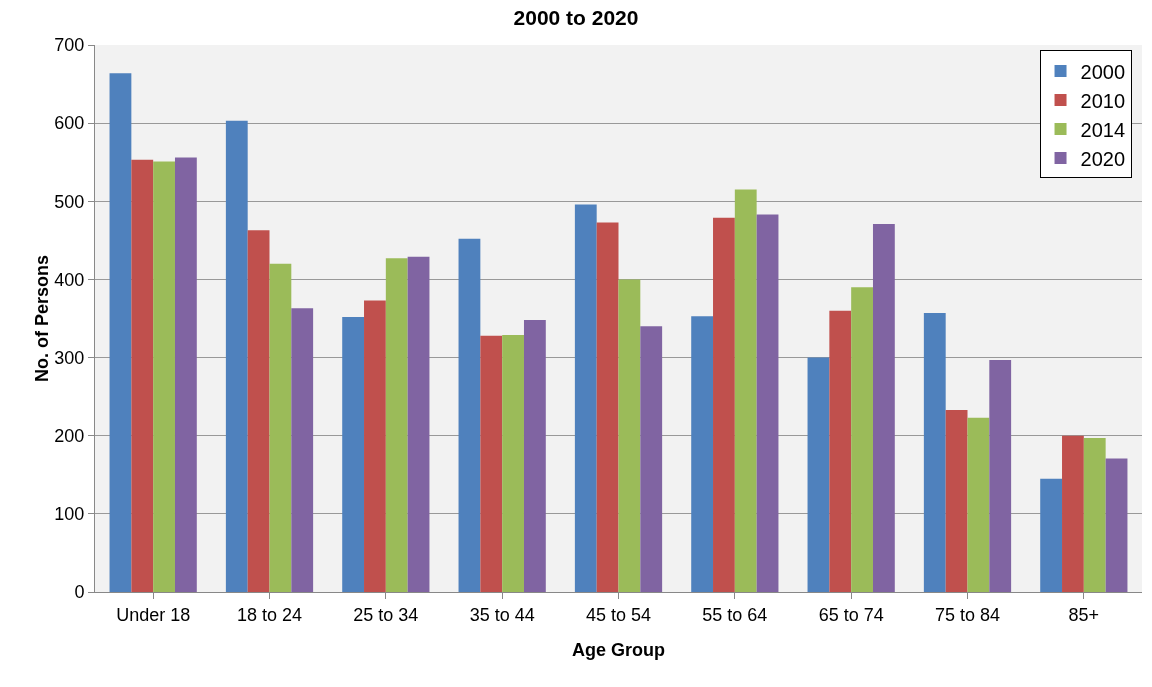 This screenshot has width=1152, height=687. Describe the element at coordinates (69, 279) in the screenshot. I see `y-tick-label: 400` at that location.